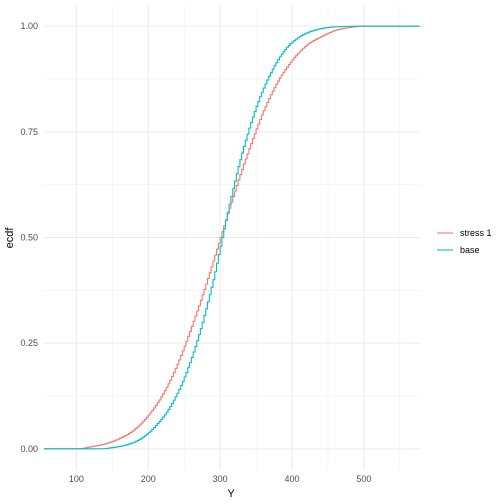 This screenshot has height=504, width=504. What do you see at coordinates (29, 132) in the screenshot?
I see `y-tick-label: 0.75` at bounding box center [29, 132].